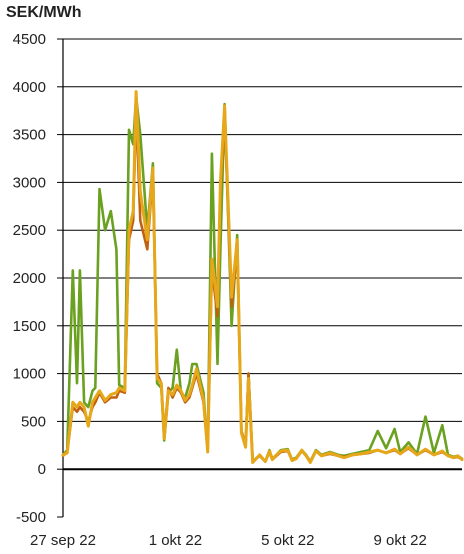 The image size is (464, 554). What do you see at coordinates (63, 540) in the screenshot?
I see `x-tick-label: 27 sep 22` at bounding box center [63, 540].